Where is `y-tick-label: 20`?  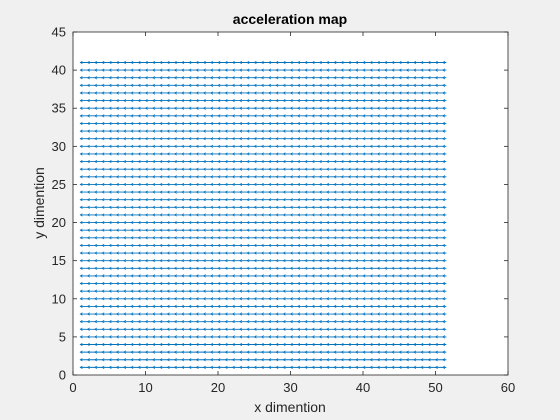 y-tick-label: 20 is located at coordinates (59, 222).